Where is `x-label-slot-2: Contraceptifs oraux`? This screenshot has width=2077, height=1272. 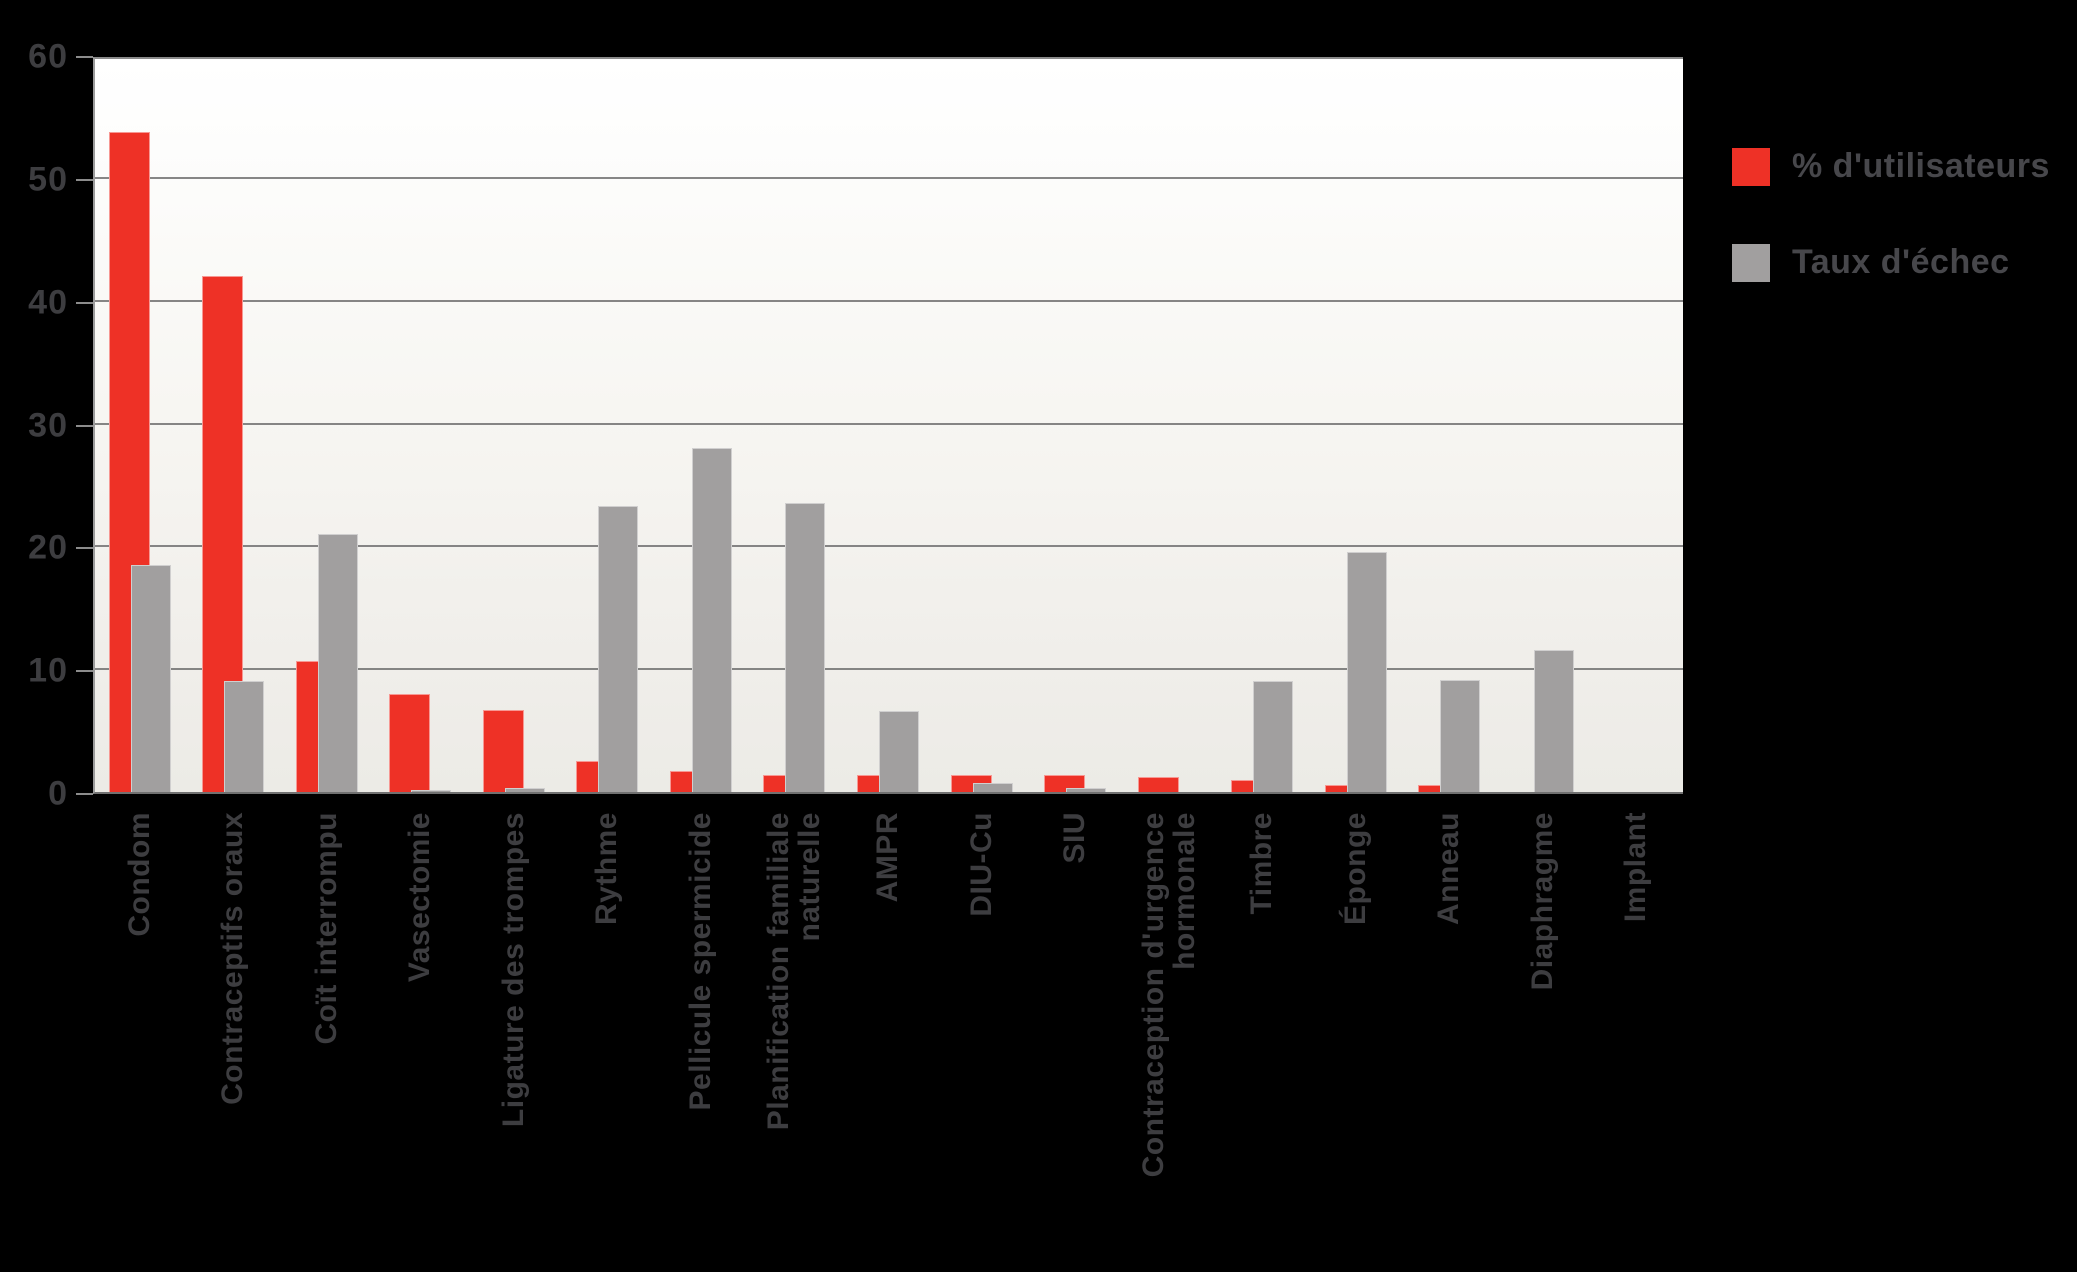
x-label-slot-2: Contraceptifs oraux is located at coordinates (234, 1023).